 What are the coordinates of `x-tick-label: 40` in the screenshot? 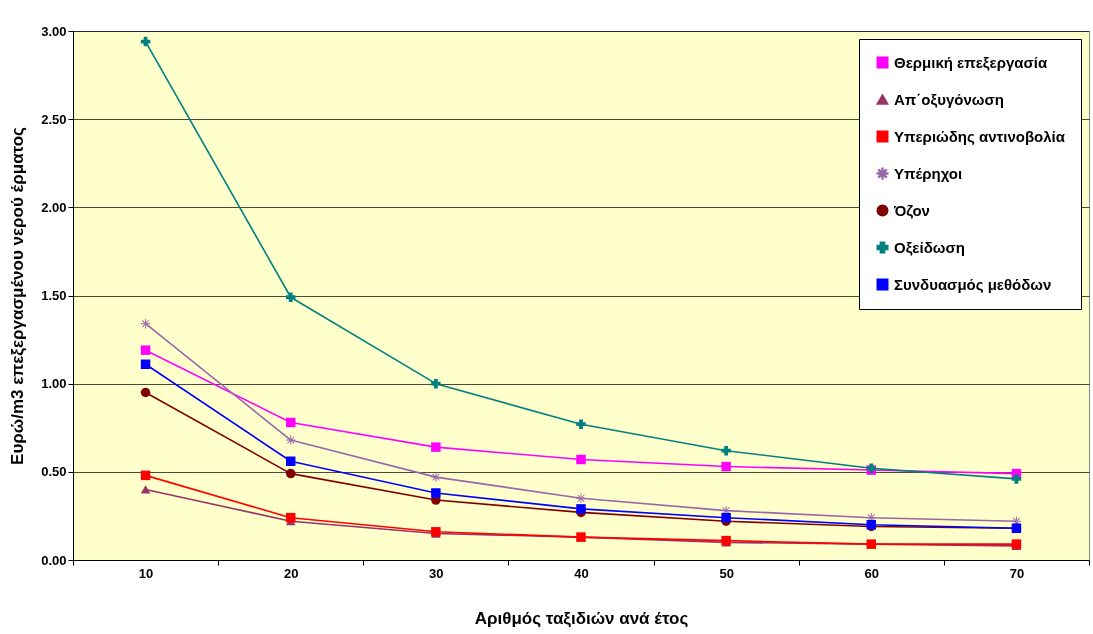 It's located at (581, 573).